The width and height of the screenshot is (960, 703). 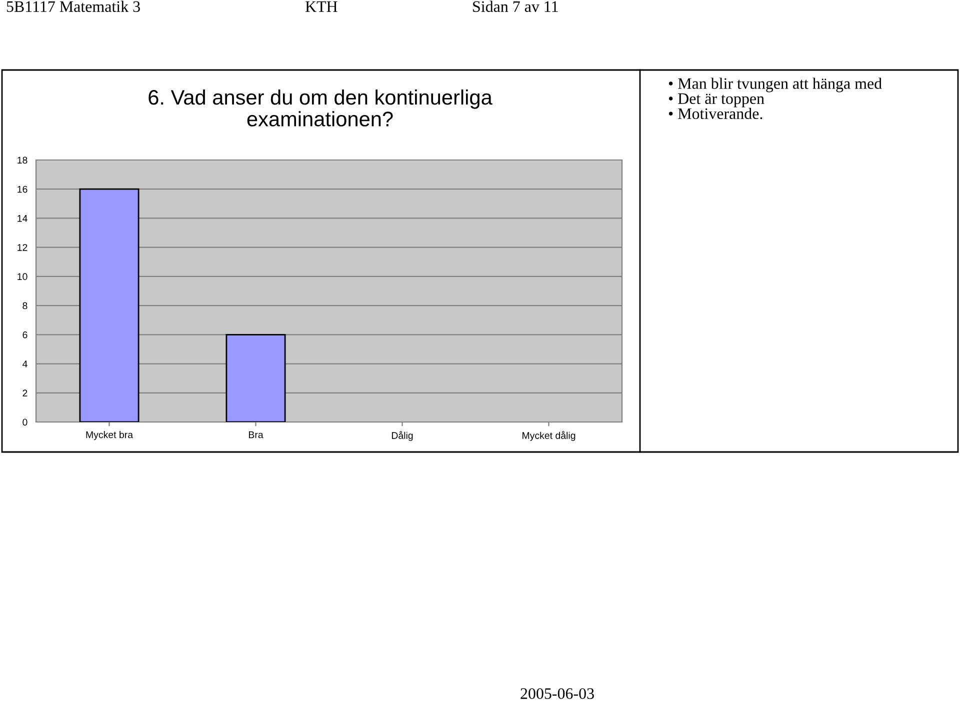 What do you see at coordinates (110, 435) in the screenshot?
I see `x-tick-label: Mycket bra` at bounding box center [110, 435].